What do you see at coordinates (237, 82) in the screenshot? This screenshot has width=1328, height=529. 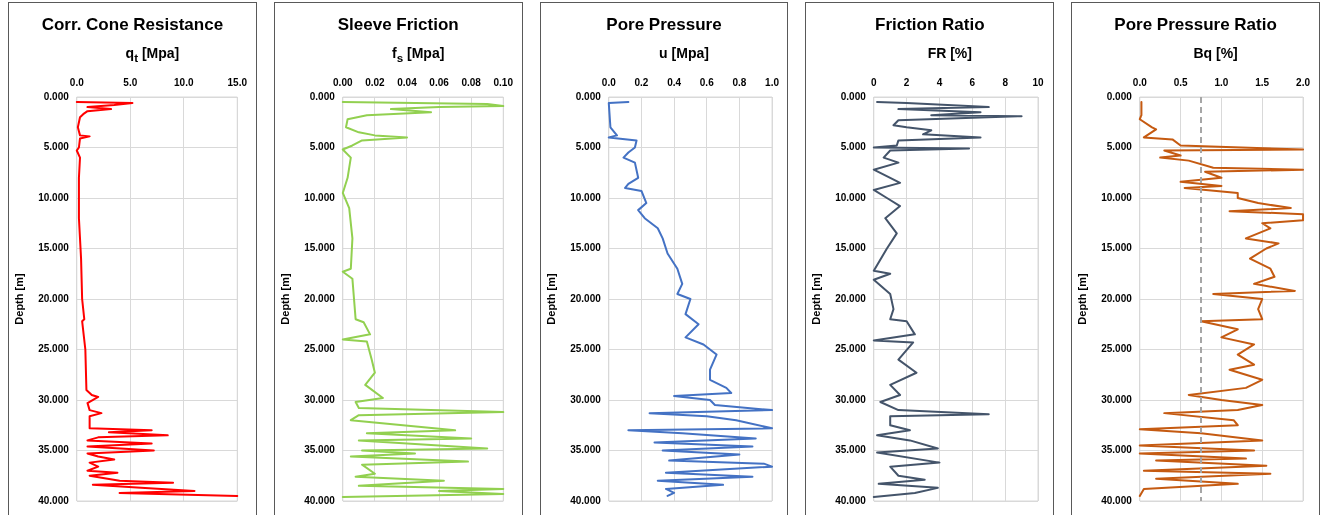 I see `x-tick-label: 15.0` at bounding box center [237, 82].